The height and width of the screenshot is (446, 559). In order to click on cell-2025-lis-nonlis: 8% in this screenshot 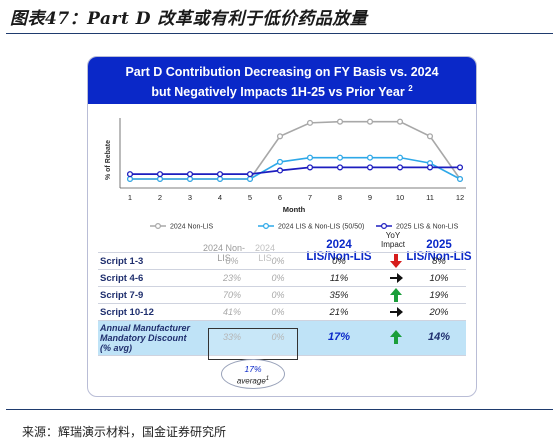, I will do `click(439, 261)`.